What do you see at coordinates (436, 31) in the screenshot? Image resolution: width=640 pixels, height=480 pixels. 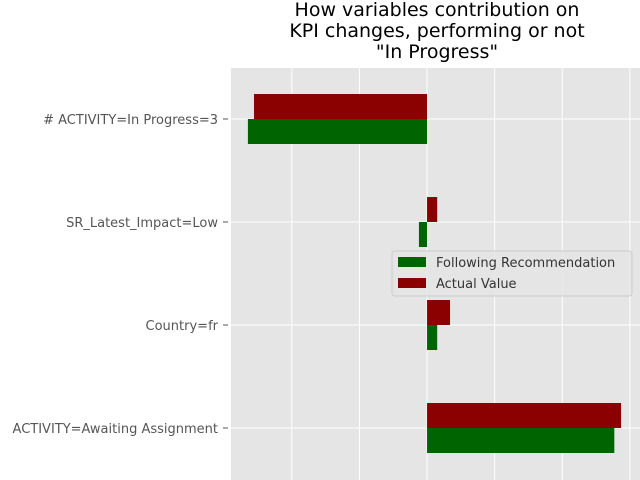 I see `chart-title-line: KPI changes, performing or not` at bounding box center [436, 31].